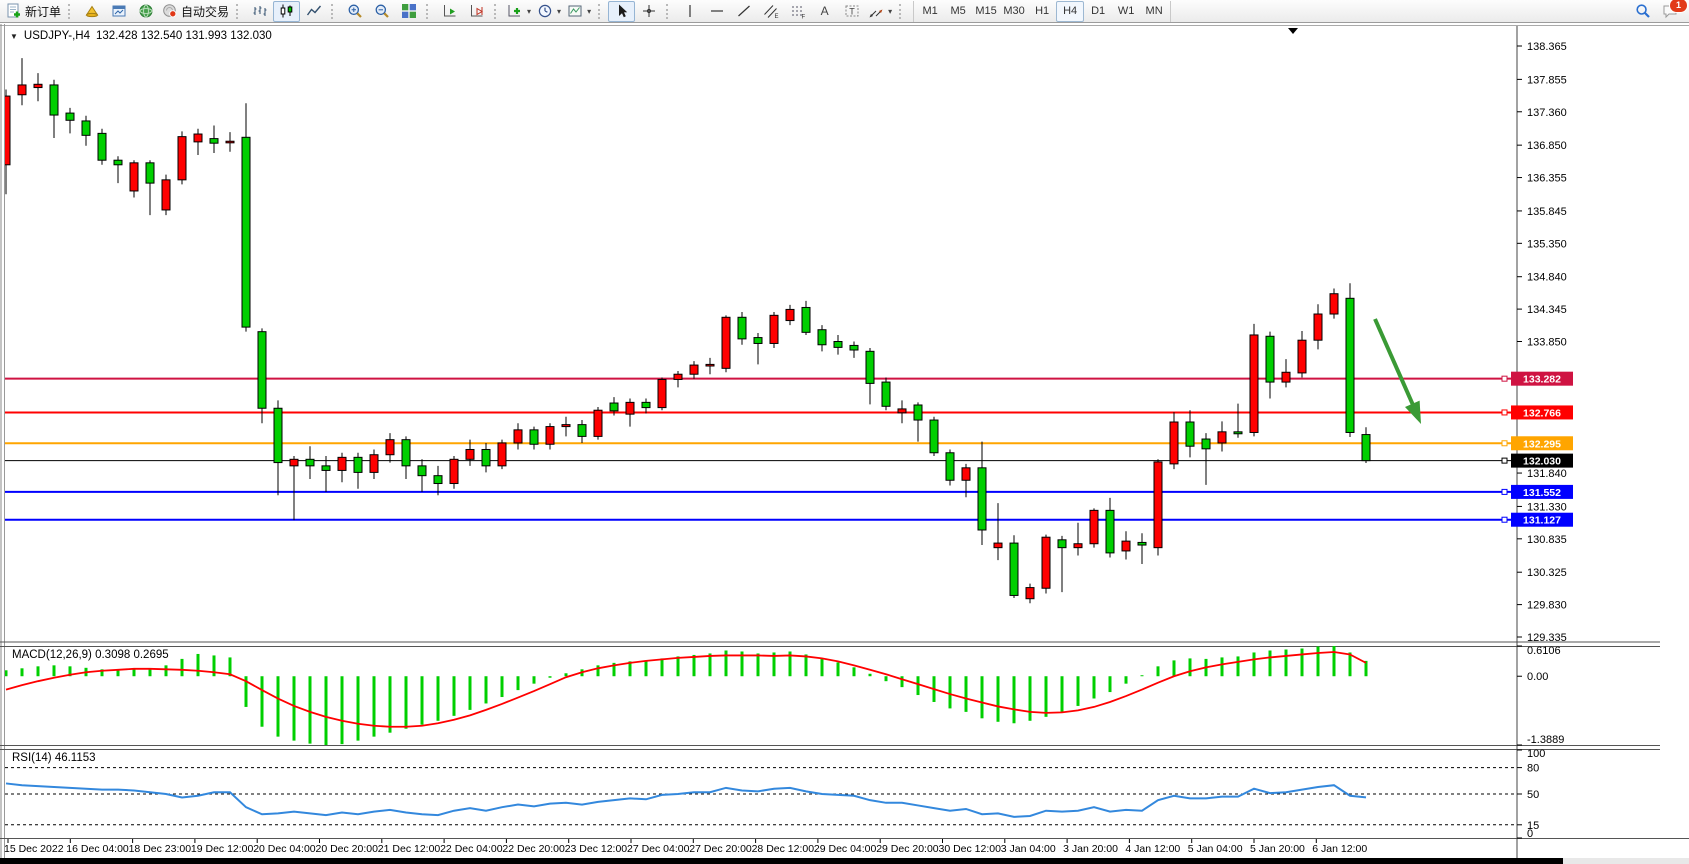  I want to click on price-tick-label: 134.345, so click(1547, 310).